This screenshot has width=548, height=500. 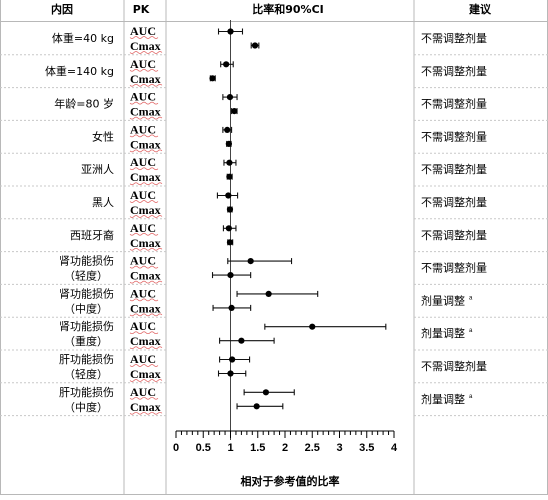 What do you see at coordinates (84, 104) in the screenshot?
I see `group-label: 年龄=80 岁` at bounding box center [84, 104].